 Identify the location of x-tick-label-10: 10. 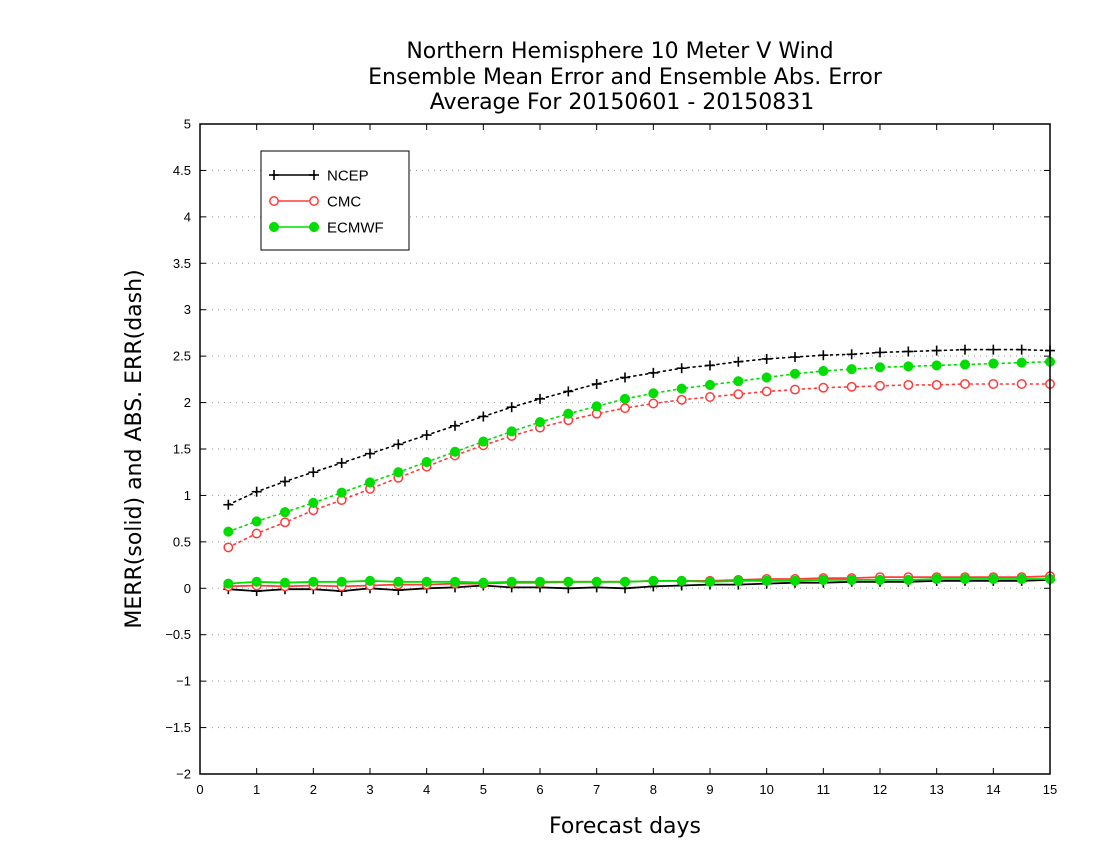
(766, 789).